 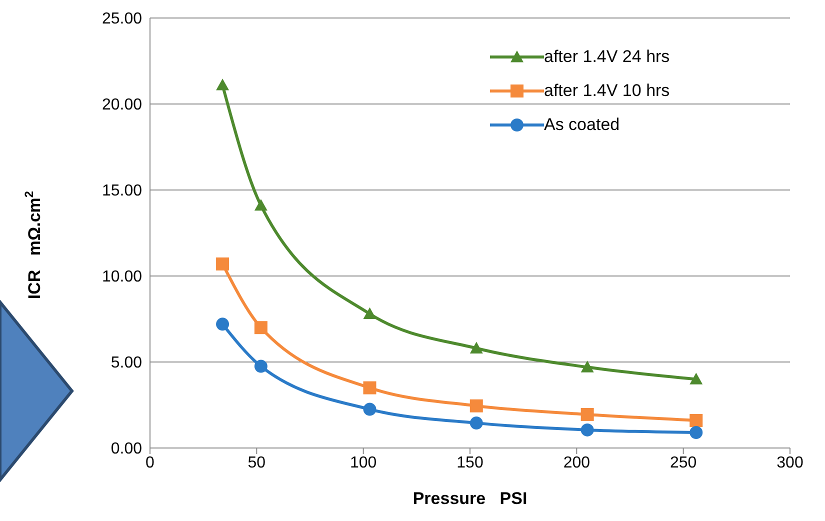 I want to click on y-tick-label: 20.00, so click(x=122, y=105).